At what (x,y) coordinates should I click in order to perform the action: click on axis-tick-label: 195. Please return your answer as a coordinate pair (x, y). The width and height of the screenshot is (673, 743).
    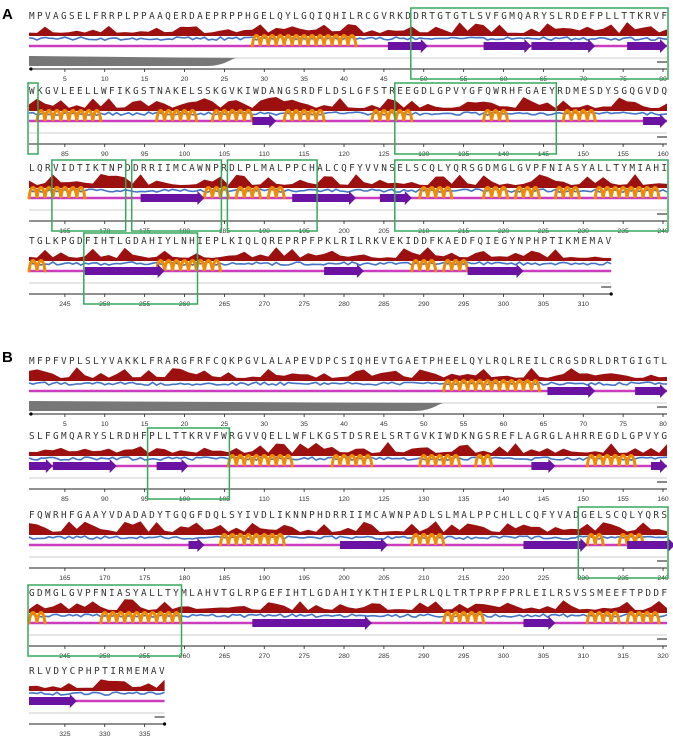
    Looking at the image, I should click on (304, 578).